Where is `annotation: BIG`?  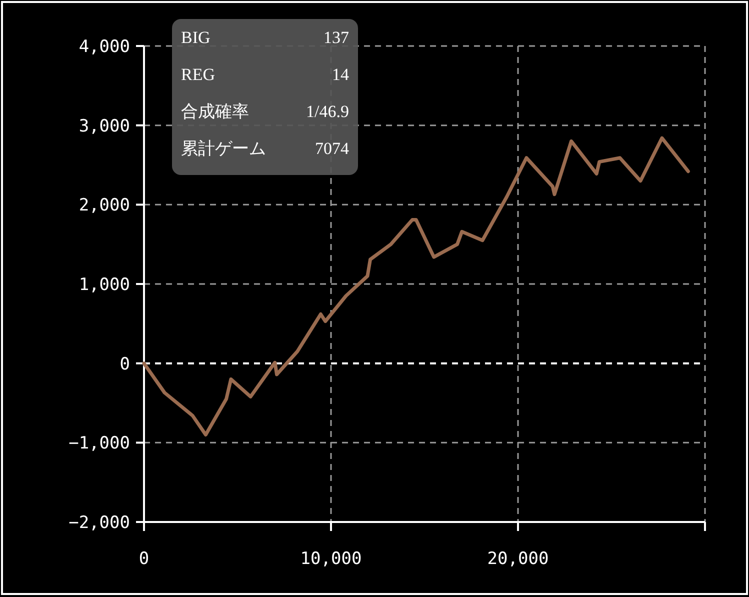
annotation: BIG is located at coordinates (195, 37).